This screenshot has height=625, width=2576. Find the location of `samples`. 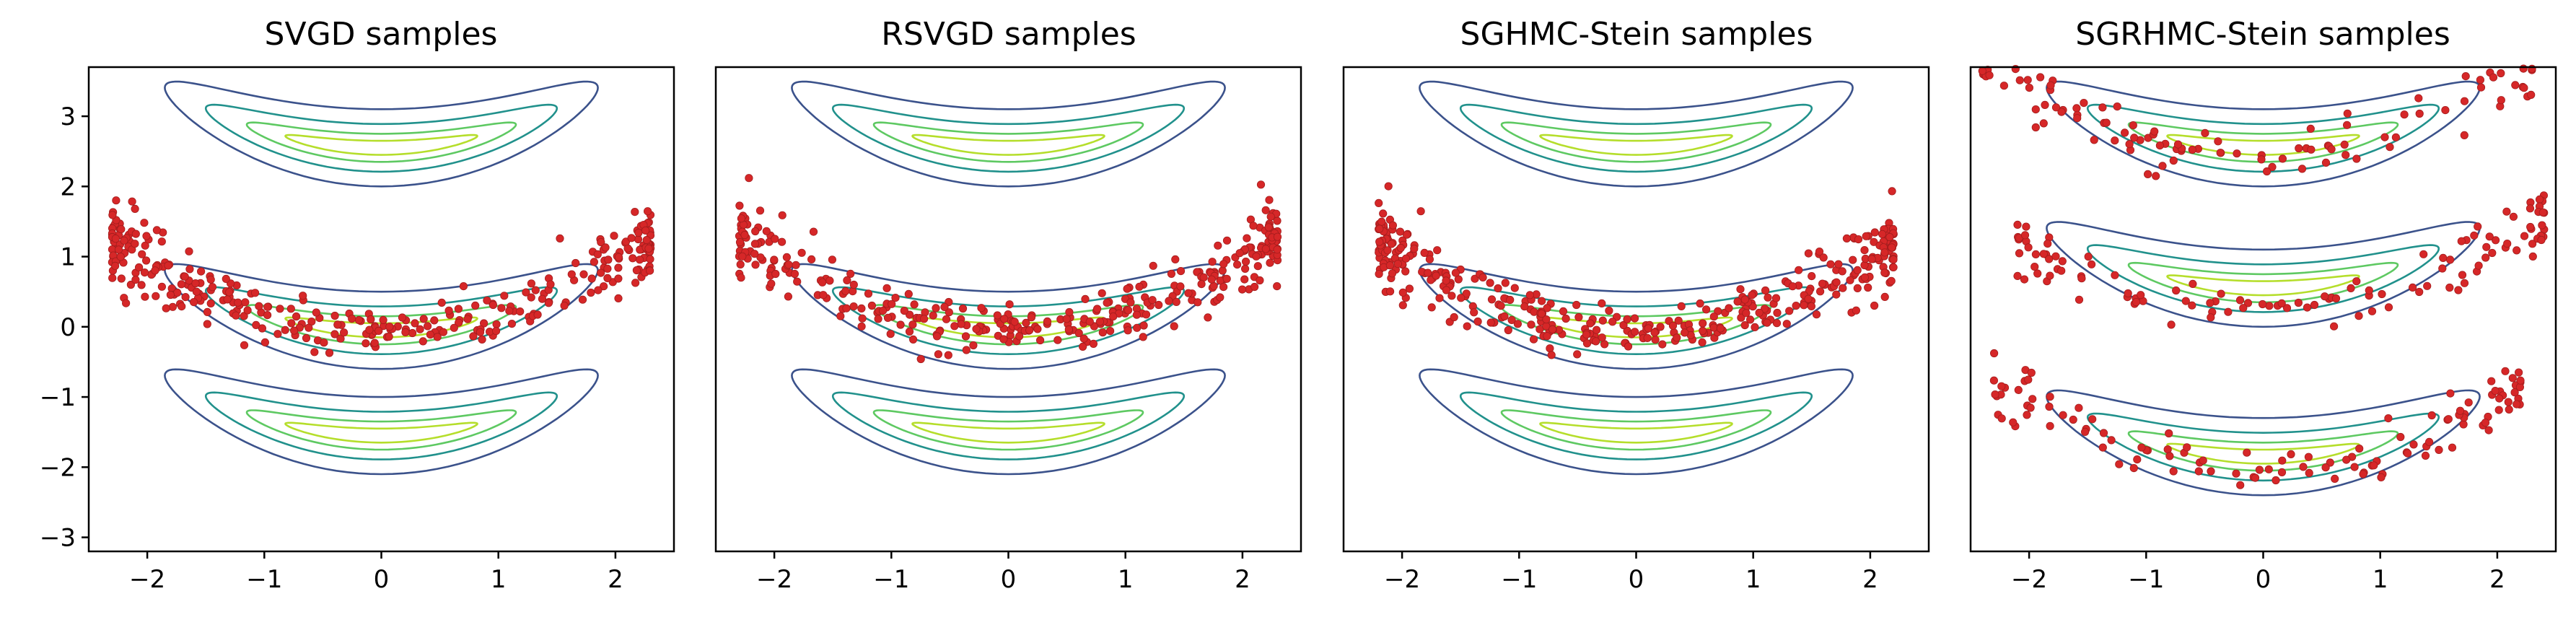

samples is located at coordinates (1636, 270).